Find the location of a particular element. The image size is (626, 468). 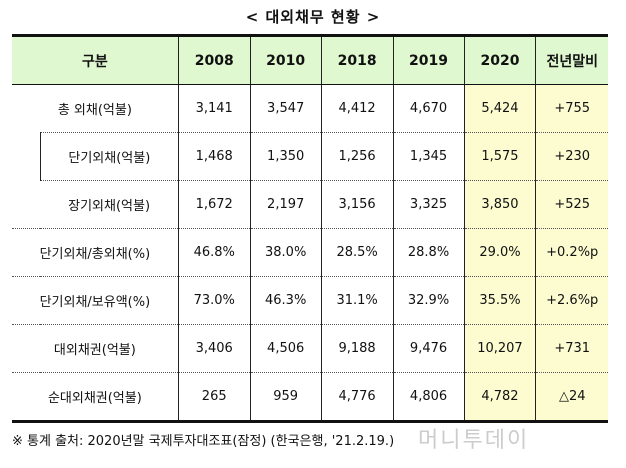

value-cell: +731 is located at coordinates (571, 348).